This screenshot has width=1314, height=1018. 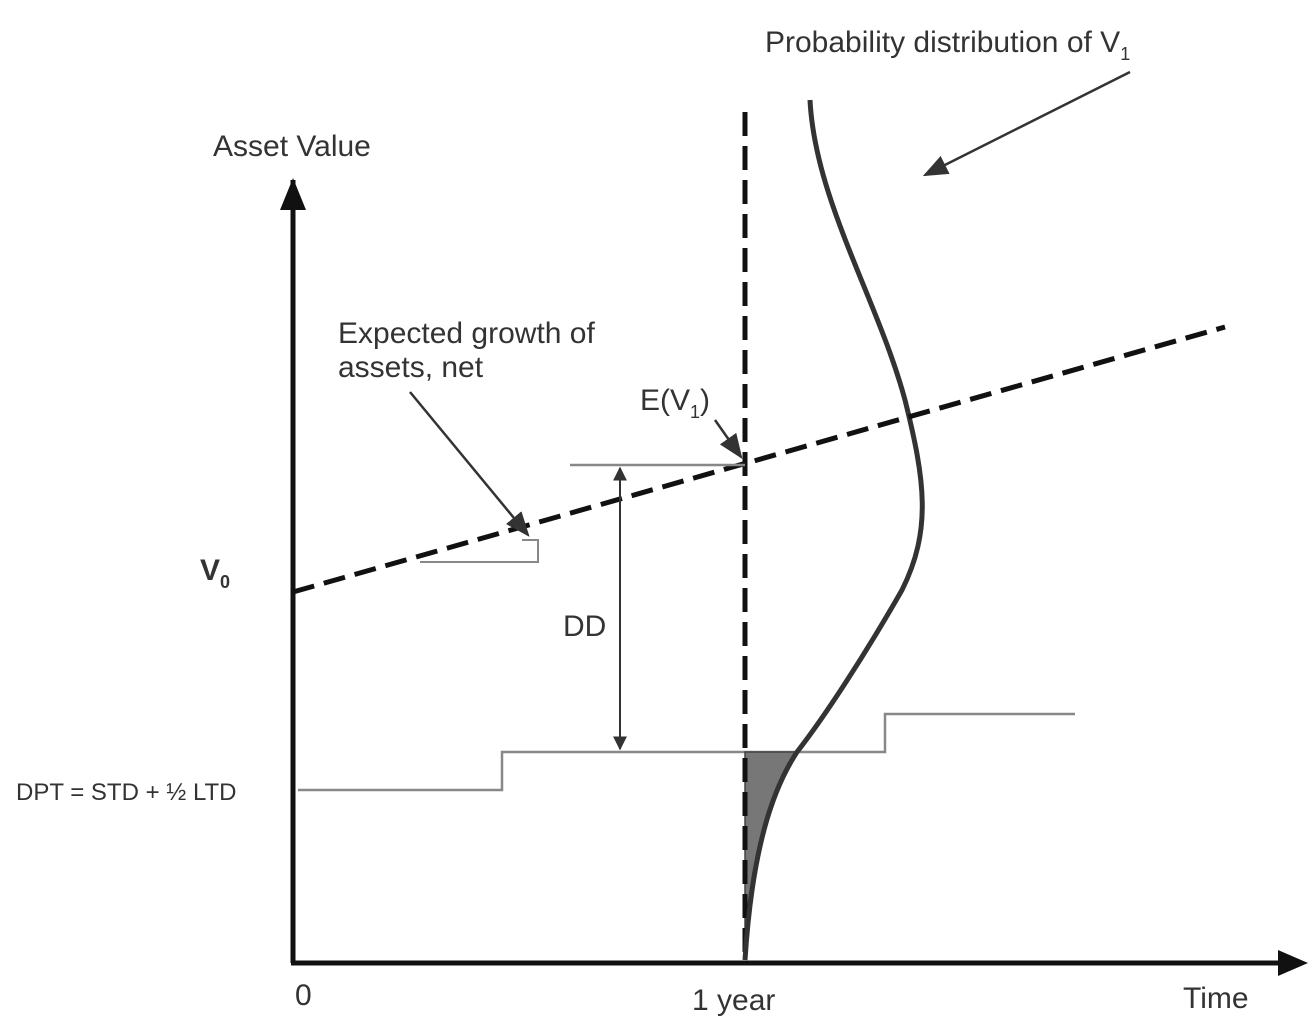 What do you see at coordinates (411, 367) in the screenshot?
I see `growth-label-2: assets, net` at bounding box center [411, 367].